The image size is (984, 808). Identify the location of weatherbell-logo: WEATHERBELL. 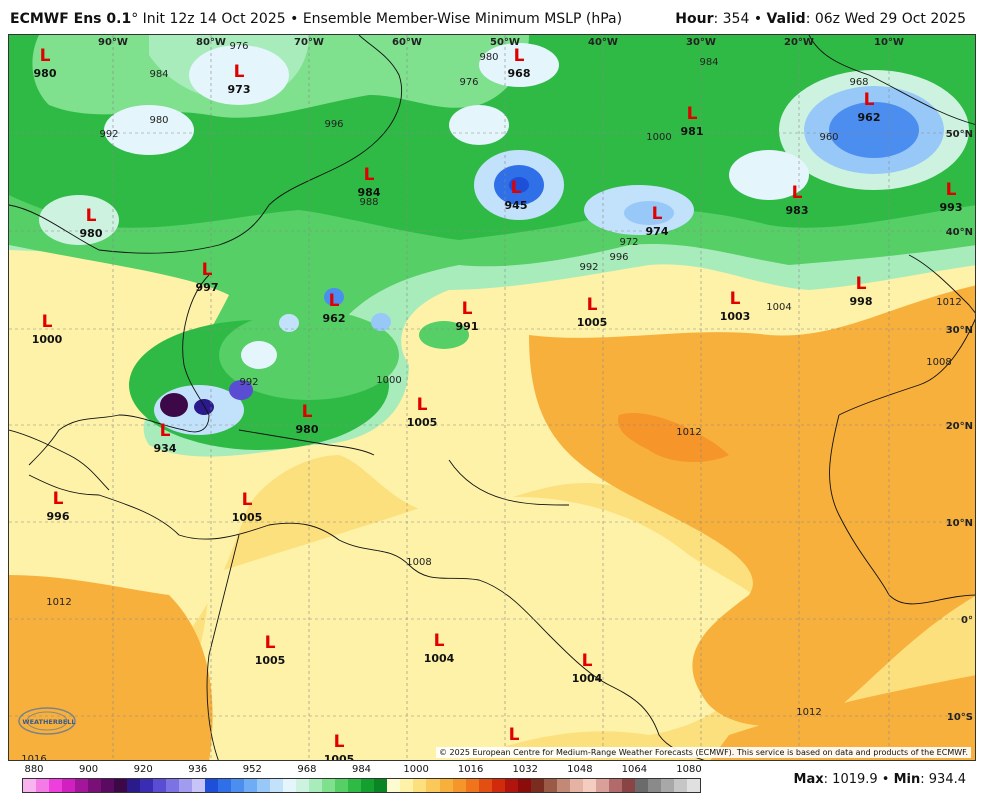
(47, 721).